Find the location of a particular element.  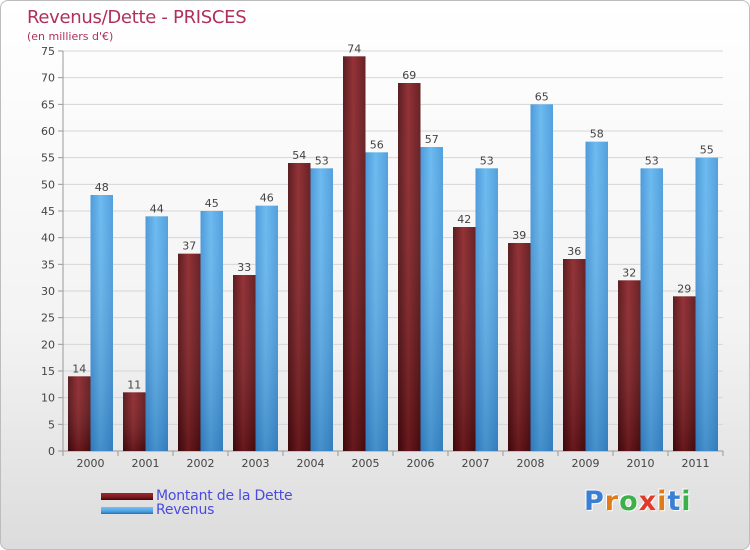

data-label-revenue: 56 is located at coordinates (377, 144).